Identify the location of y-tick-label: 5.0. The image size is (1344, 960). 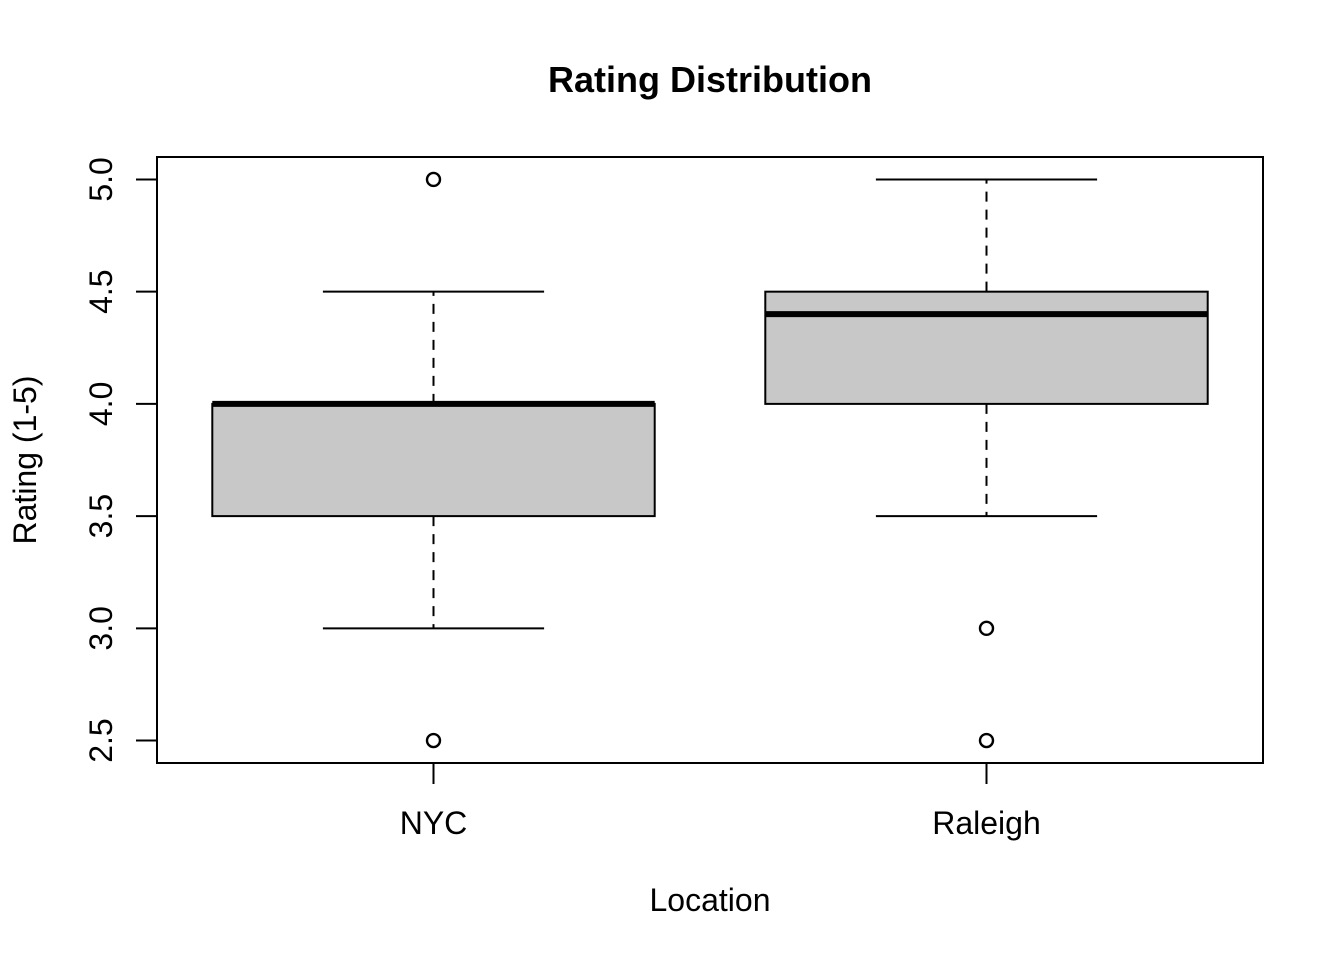
(101, 179).